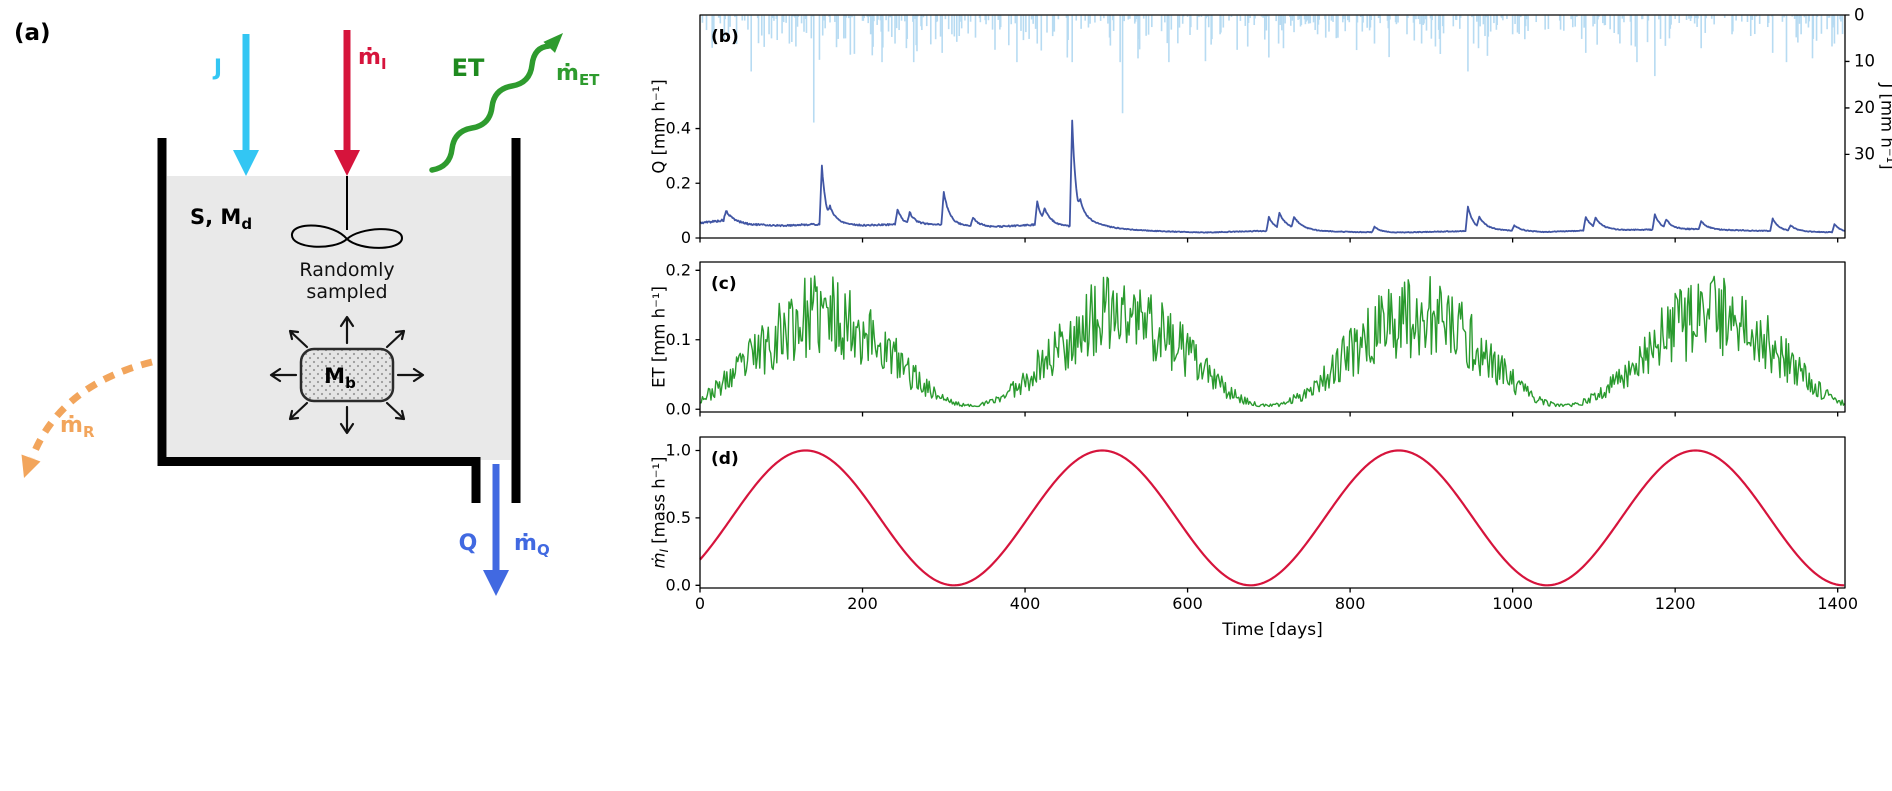 Image resolution: width=1892 pixels, height=791 pixels. What do you see at coordinates (32, 33) in the screenshot?
I see `panel-a-label: (a)` at bounding box center [32, 33].